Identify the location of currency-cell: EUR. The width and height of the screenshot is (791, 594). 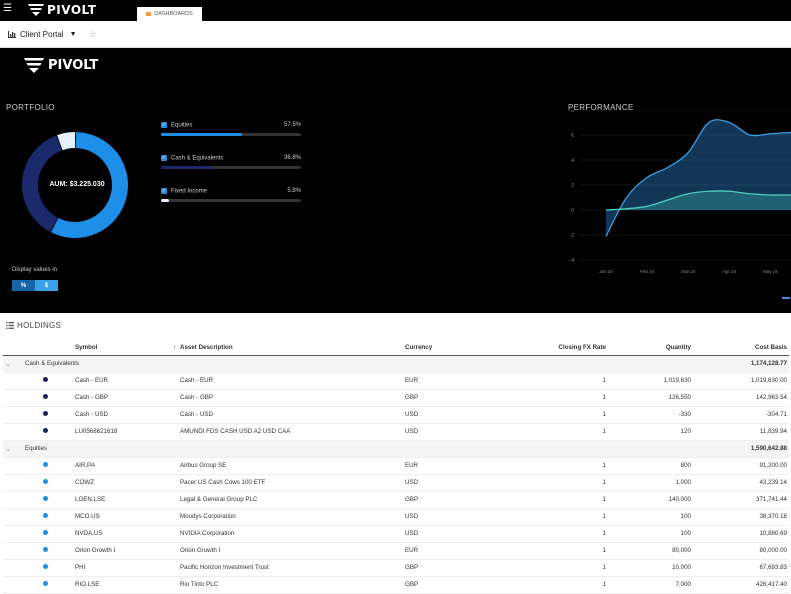
(458, 381).